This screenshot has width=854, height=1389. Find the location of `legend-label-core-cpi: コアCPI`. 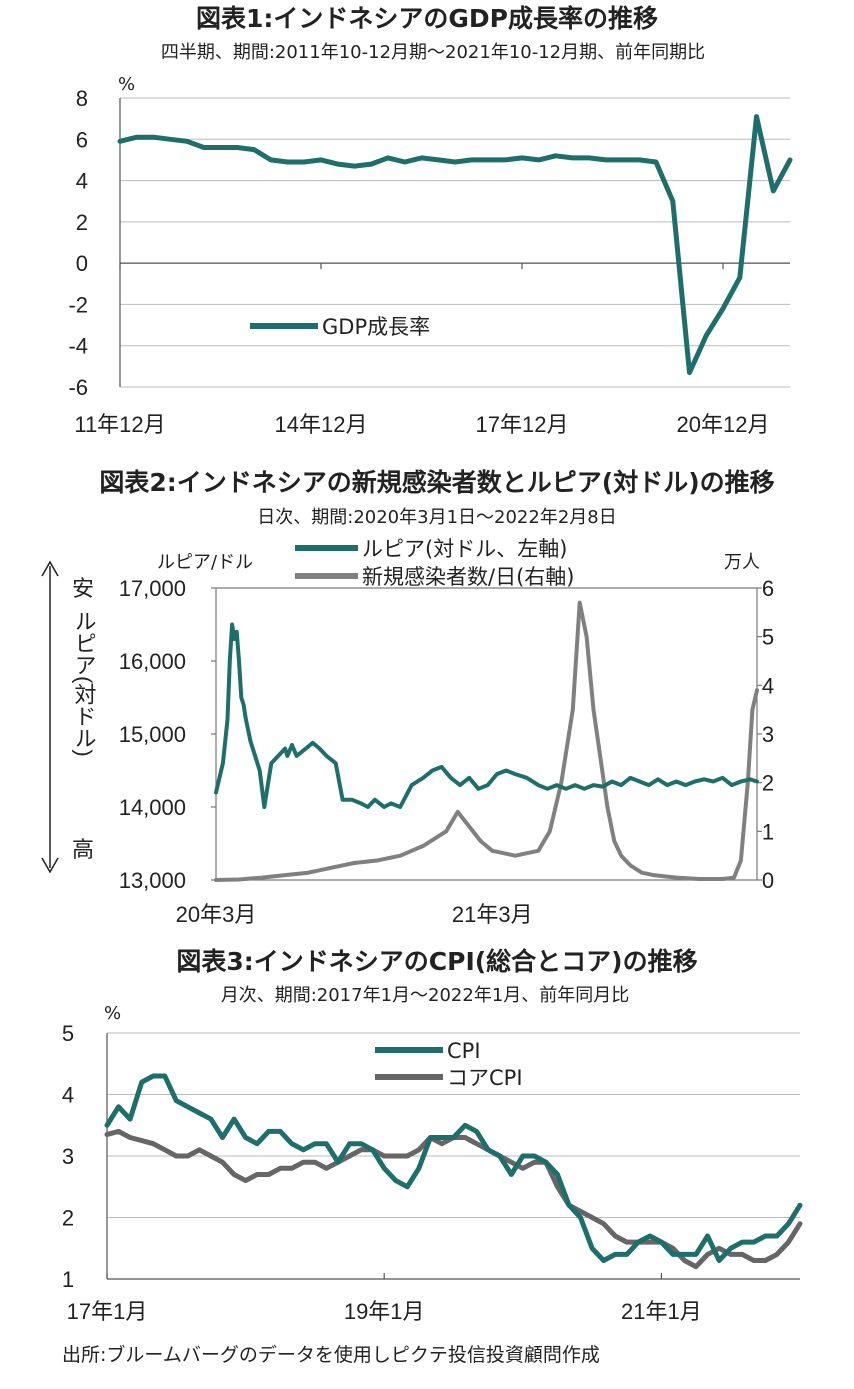

legend-label-core-cpi: コアCPI is located at coordinates (485, 1078).